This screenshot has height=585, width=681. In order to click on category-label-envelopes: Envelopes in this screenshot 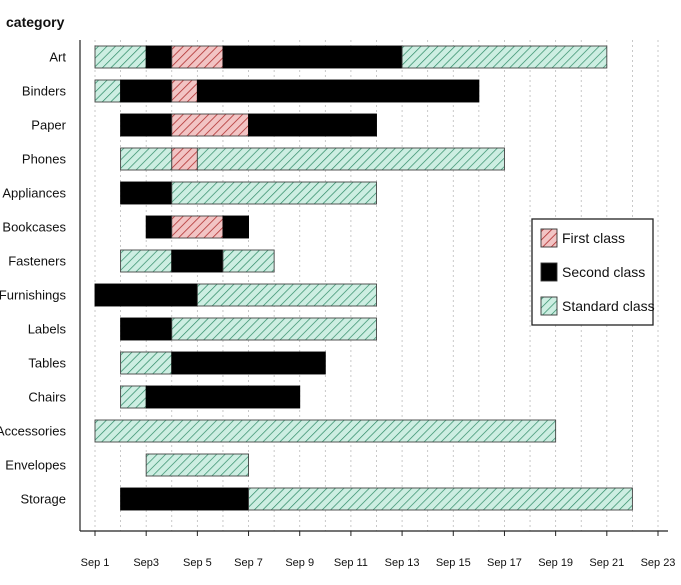, I will do `click(35, 465)`.